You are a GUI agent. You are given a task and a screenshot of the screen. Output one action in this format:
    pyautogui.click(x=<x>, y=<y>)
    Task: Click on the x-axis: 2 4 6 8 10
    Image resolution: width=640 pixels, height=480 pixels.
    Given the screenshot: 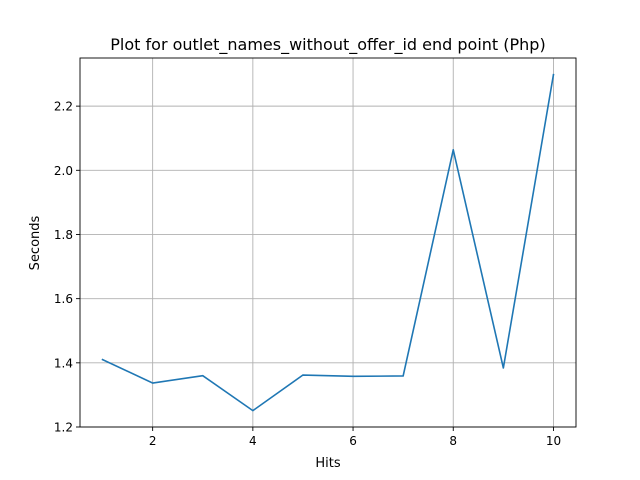 What is the action you would take?
    pyautogui.click(x=355, y=437)
    